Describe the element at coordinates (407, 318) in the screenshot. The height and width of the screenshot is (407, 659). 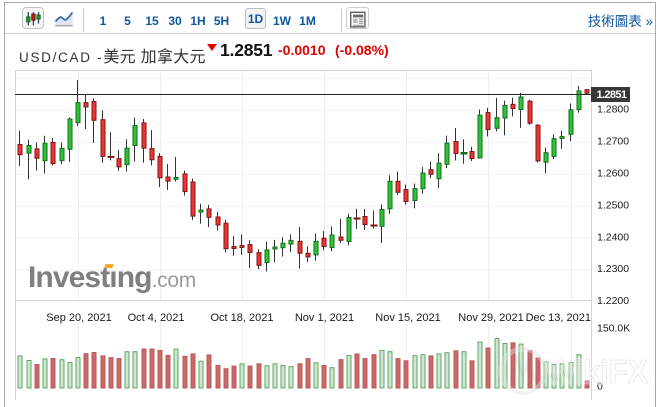
I see `svg-text: Nov 15, 2021` at that location.